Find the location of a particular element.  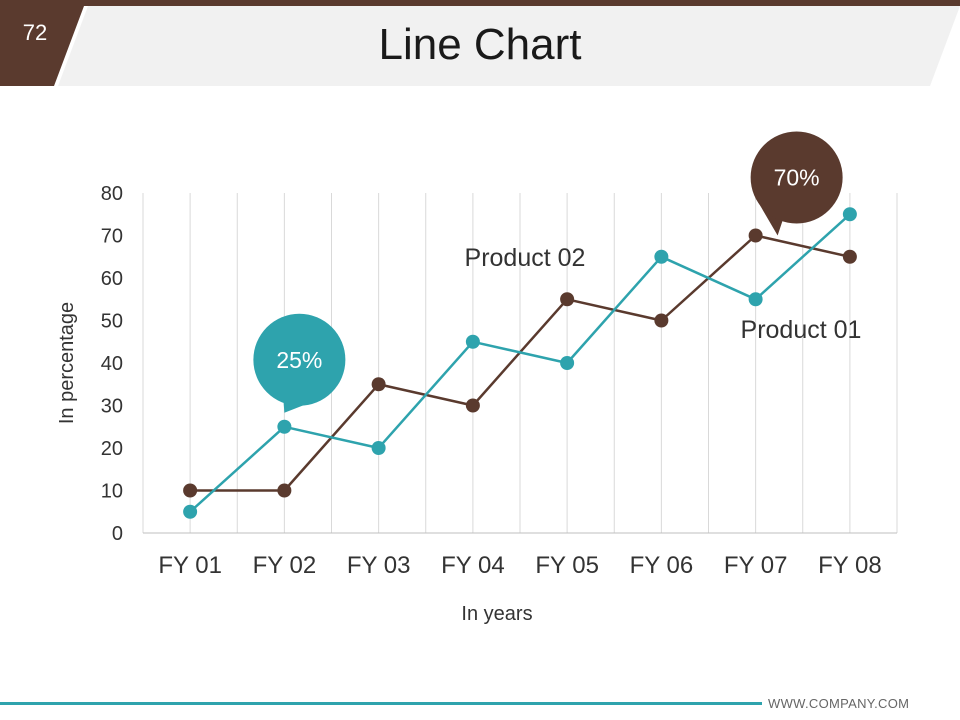

callout-bubble: 70% is located at coordinates (796, 183).